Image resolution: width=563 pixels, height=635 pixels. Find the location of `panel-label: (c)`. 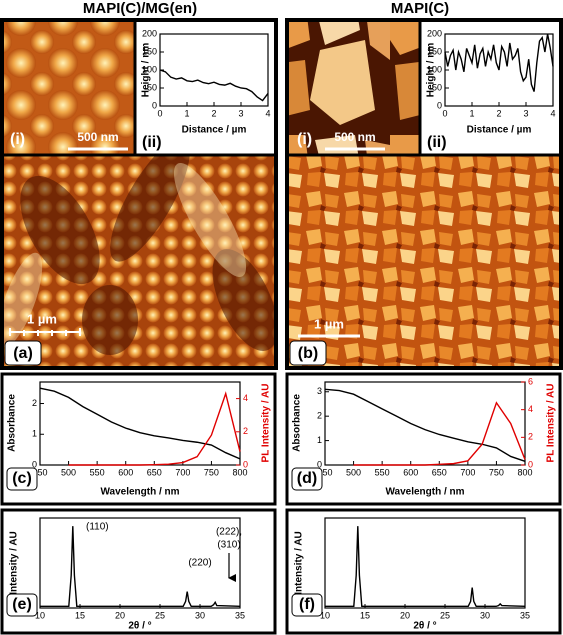

panel-label: (c) is located at coordinates (22, 478).